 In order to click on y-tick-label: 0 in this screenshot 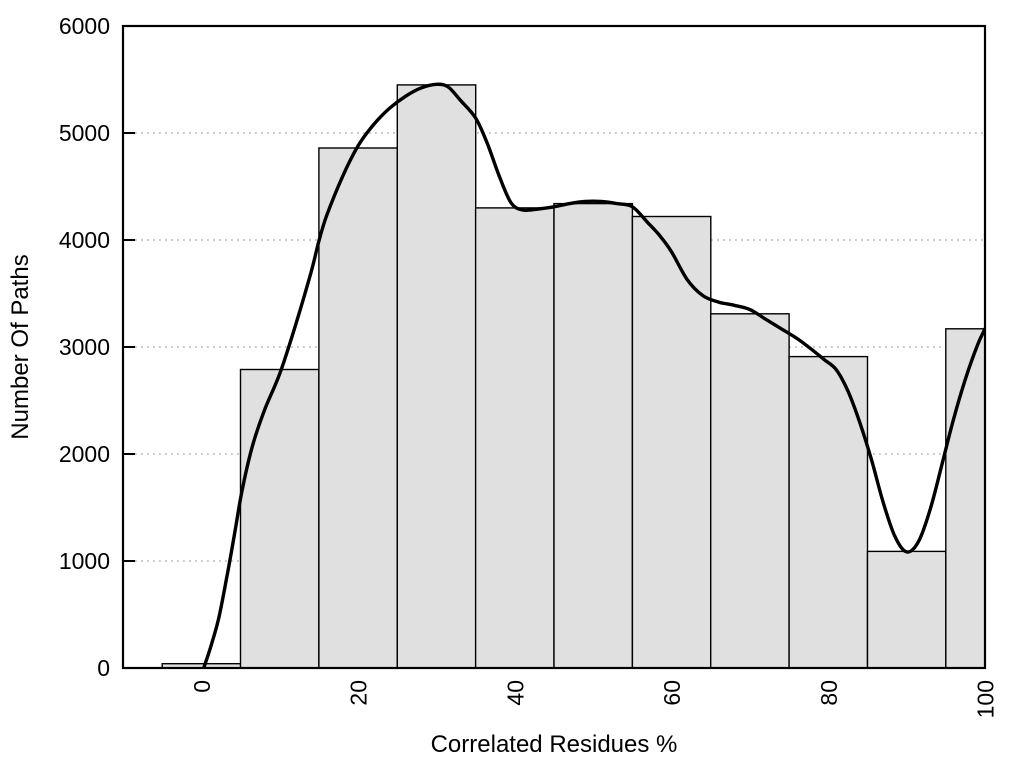, I will do `click(103, 668)`.